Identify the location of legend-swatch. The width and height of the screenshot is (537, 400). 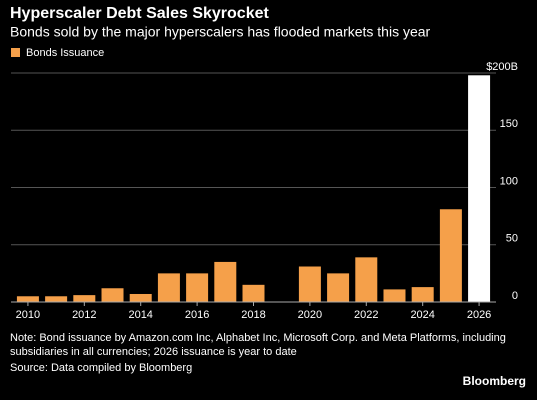
(15, 52).